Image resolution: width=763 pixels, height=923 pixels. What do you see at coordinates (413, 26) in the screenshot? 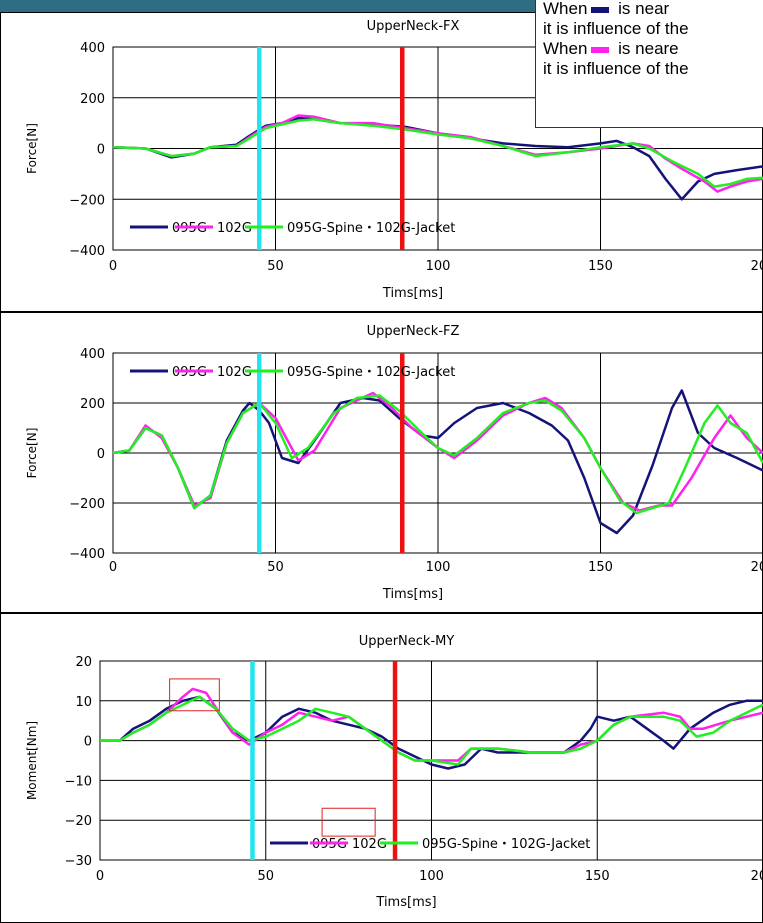
I see `chart-title: UpperNeck-FX` at bounding box center [413, 26].